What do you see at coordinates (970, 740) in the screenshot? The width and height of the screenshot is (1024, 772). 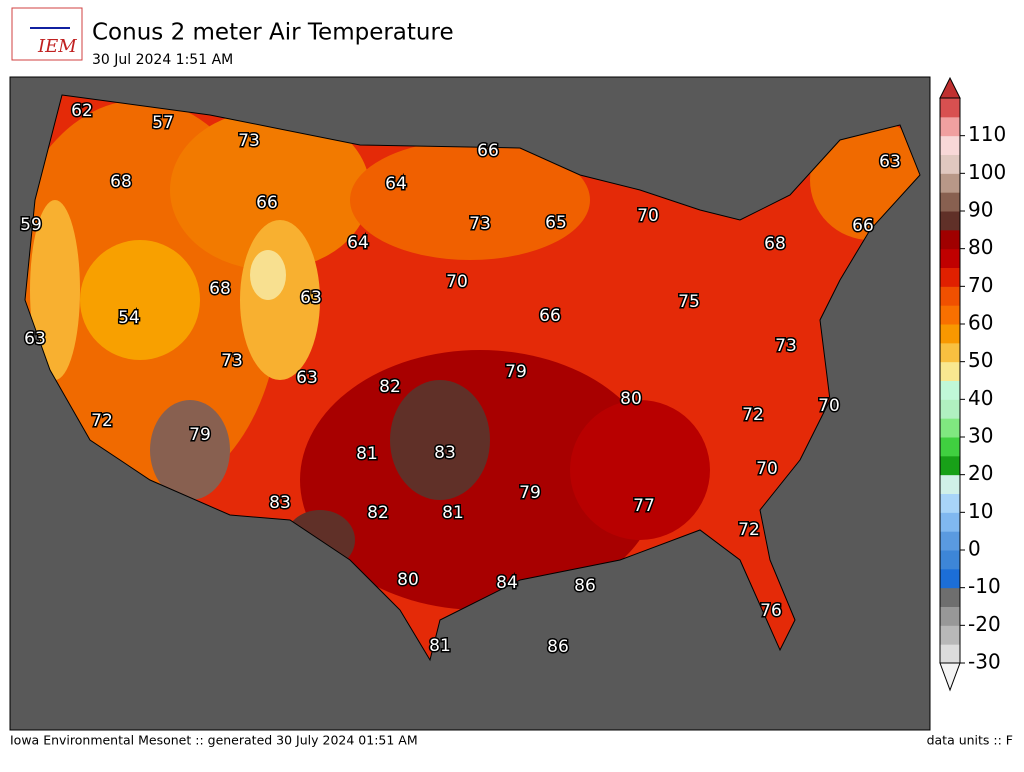 I see `footer-right: data units :: F` at bounding box center [970, 740].